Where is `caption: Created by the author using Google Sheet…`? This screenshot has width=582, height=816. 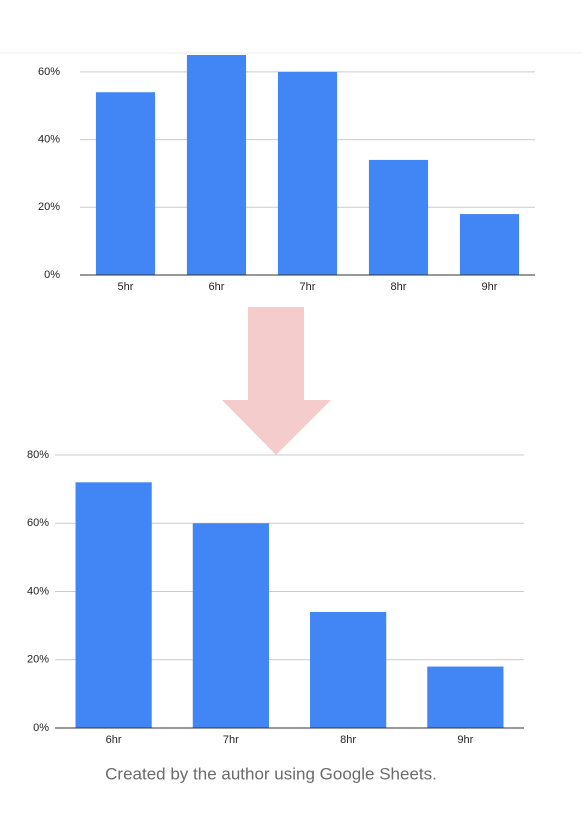
caption: Created by the author using Google Sheet… is located at coordinates (271, 773).